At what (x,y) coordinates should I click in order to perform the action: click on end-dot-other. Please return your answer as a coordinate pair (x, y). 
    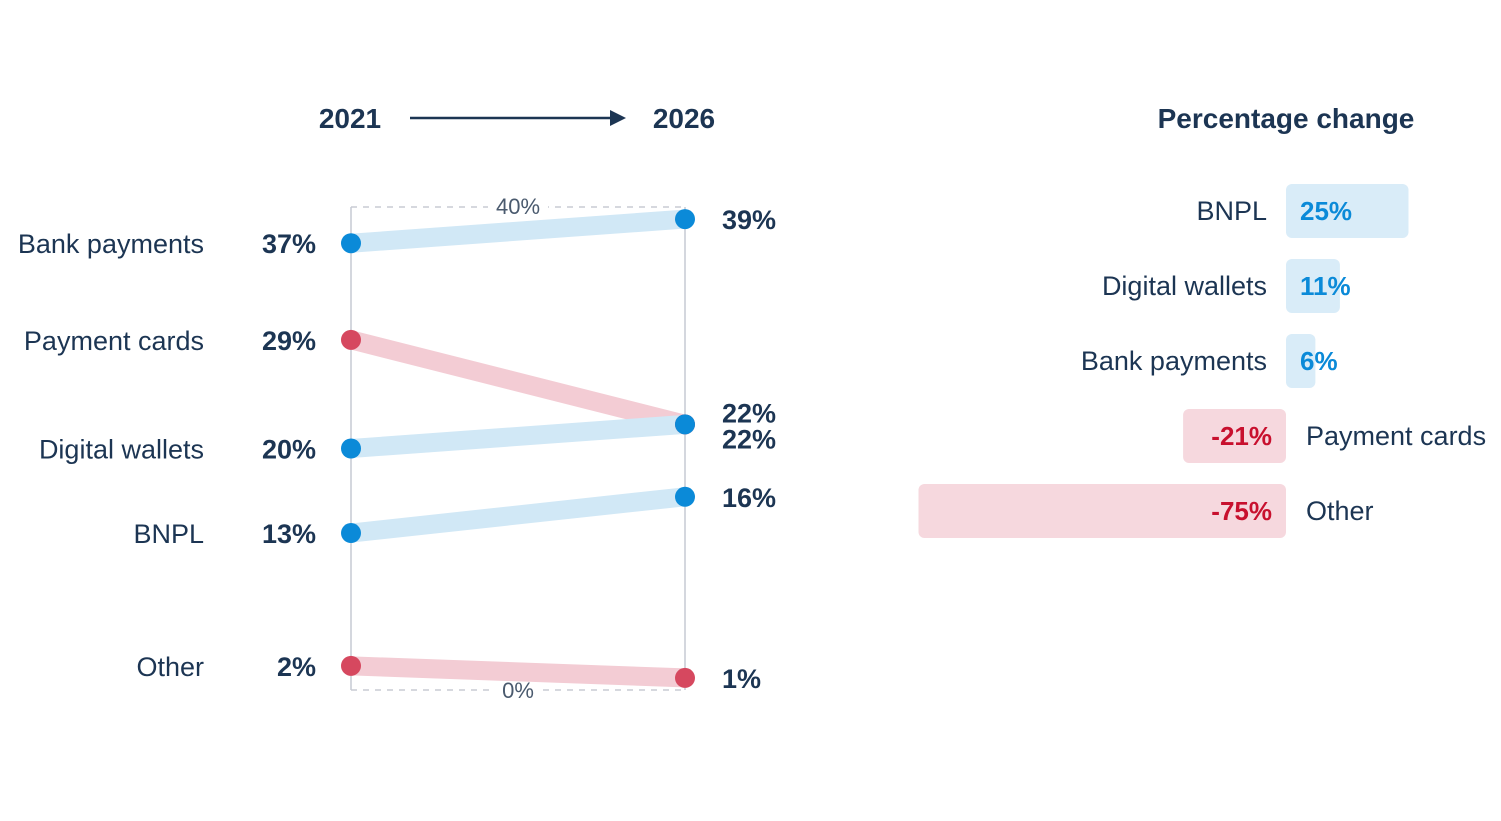
    Looking at the image, I should click on (685, 677).